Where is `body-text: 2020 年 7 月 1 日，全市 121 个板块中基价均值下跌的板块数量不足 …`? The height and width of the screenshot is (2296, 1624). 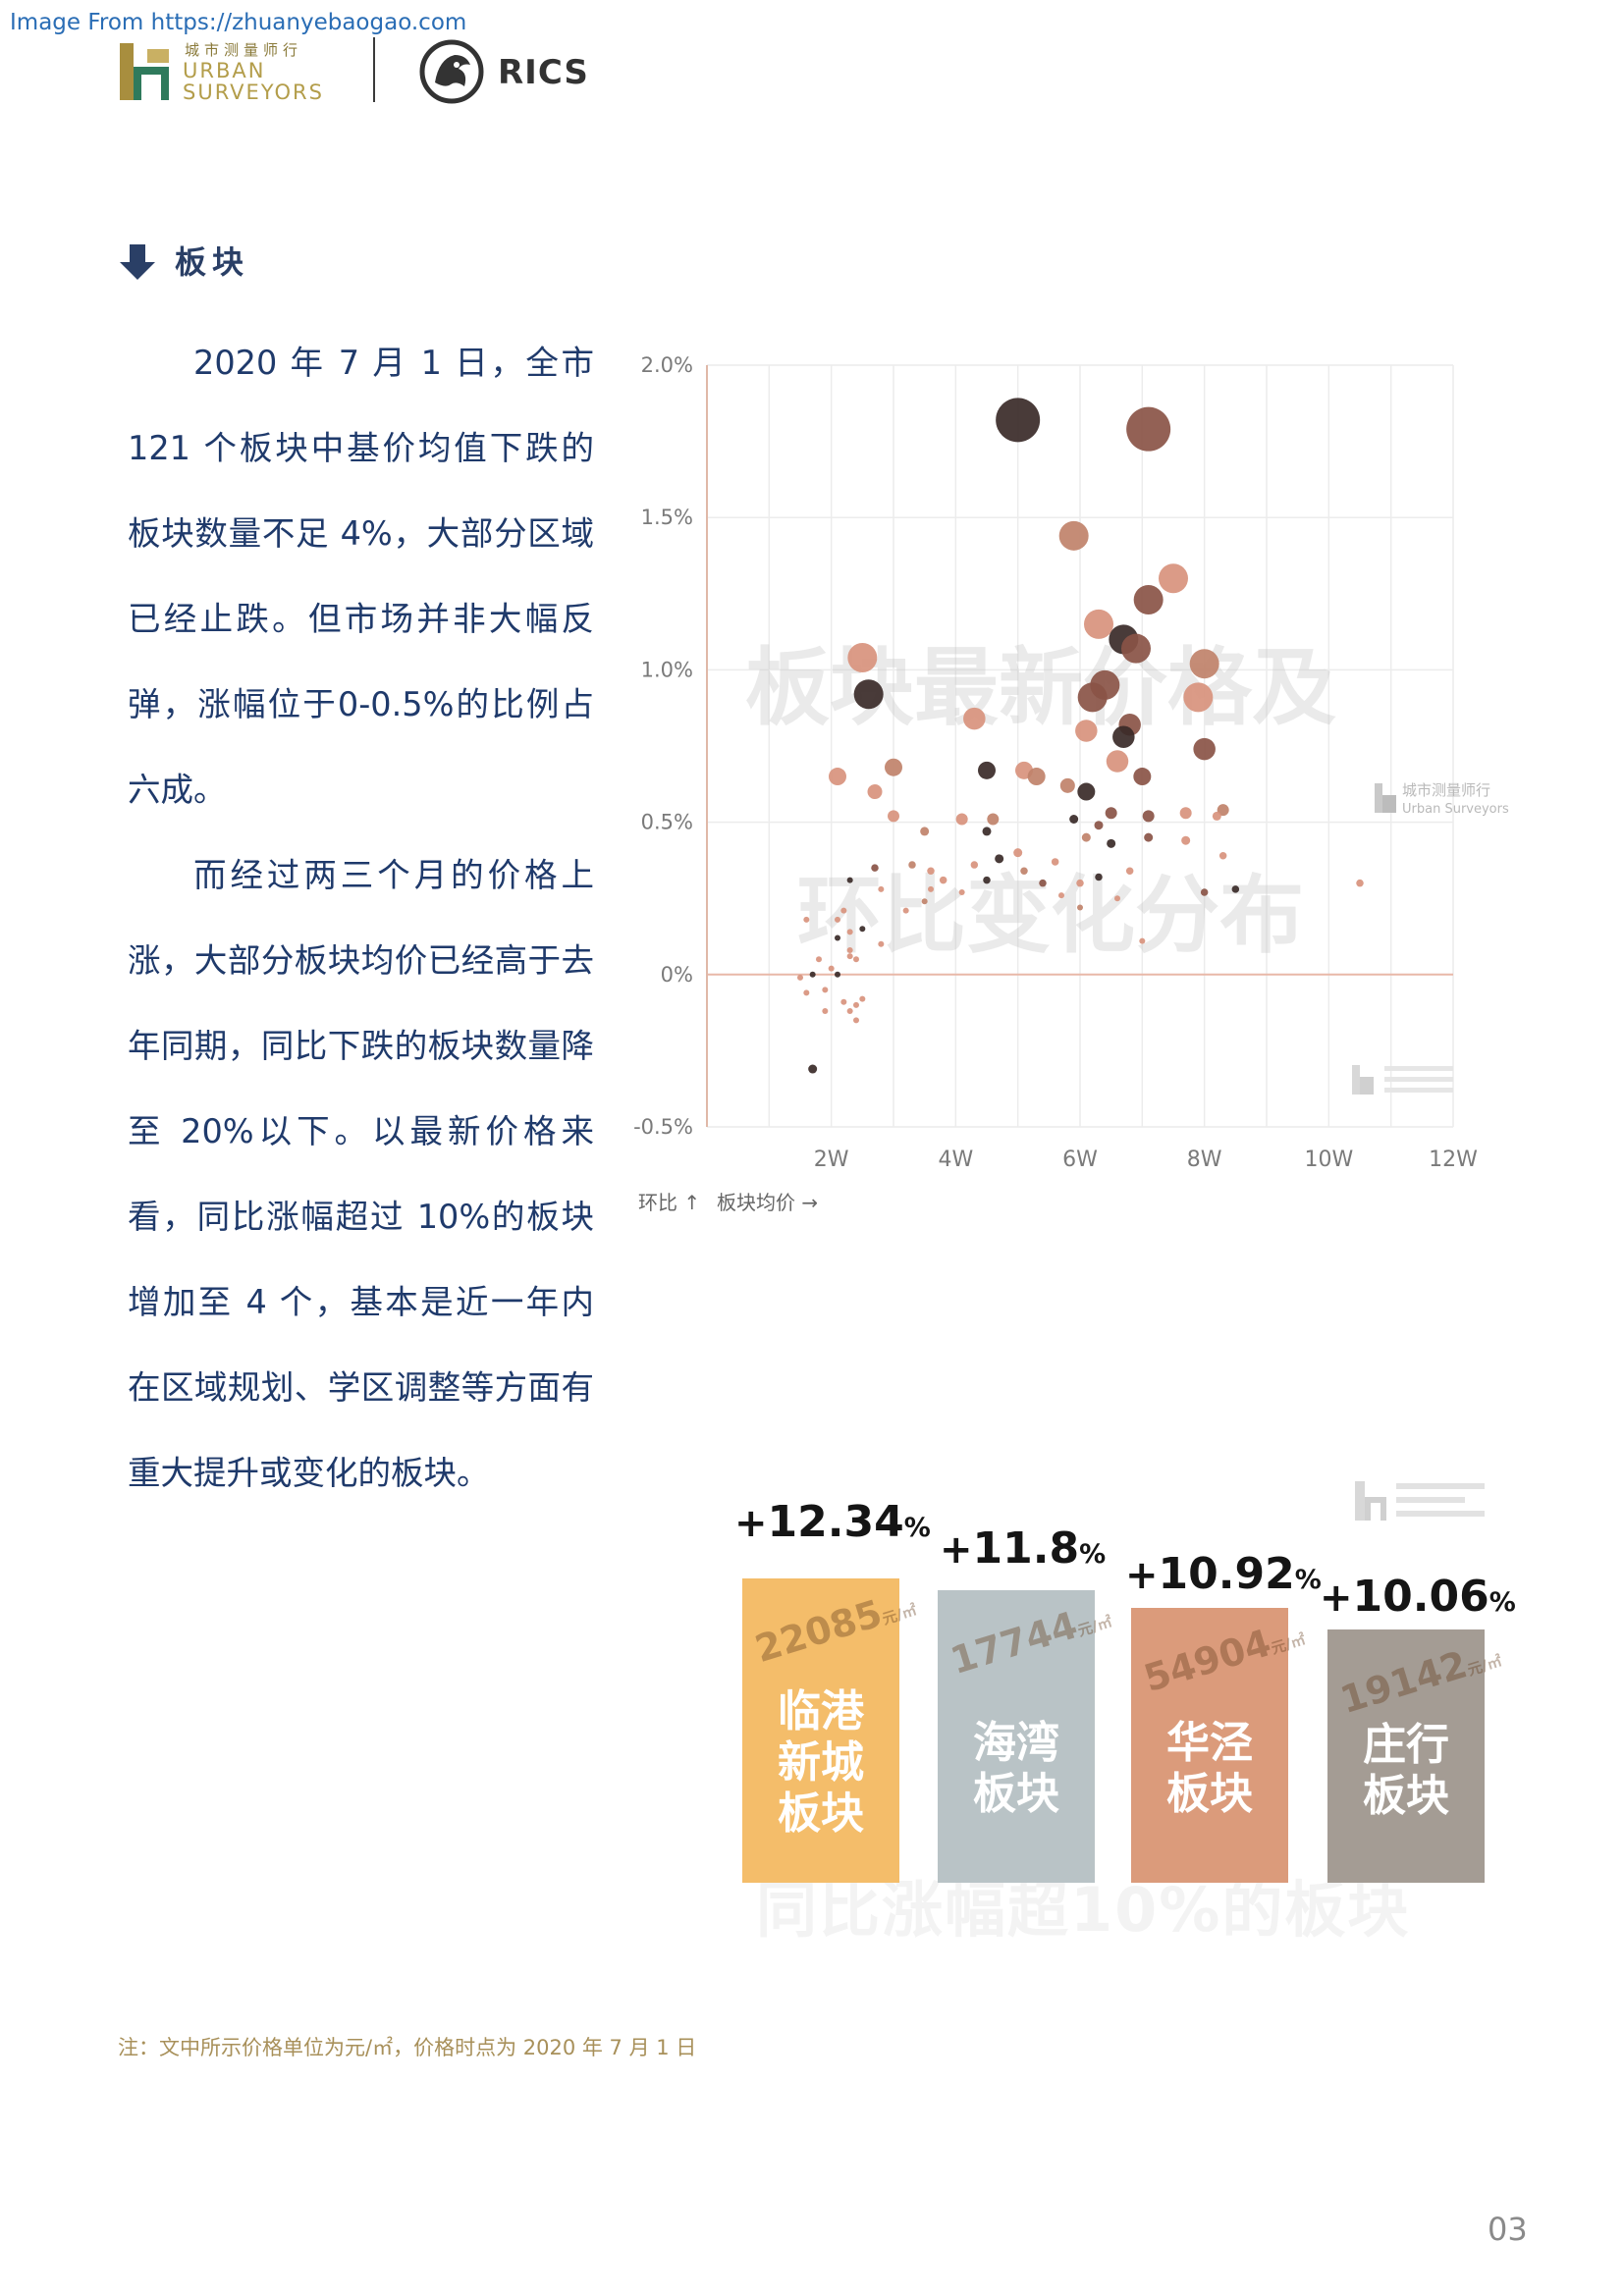 body-text: 2020 年 7 月 1 日，全市 121 个板块中基价均值下跌的板块数量不足 … is located at coordinates (361, 918).